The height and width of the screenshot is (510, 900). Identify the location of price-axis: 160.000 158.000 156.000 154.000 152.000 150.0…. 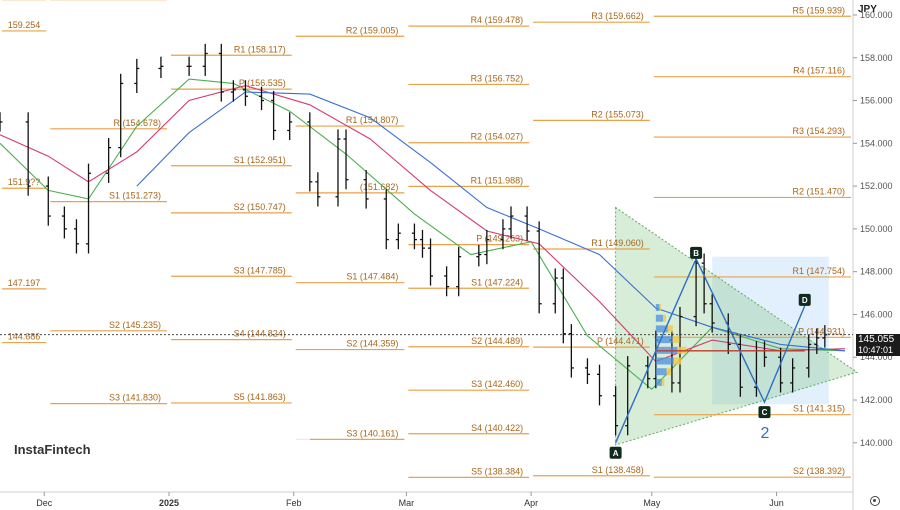
(873, 229).